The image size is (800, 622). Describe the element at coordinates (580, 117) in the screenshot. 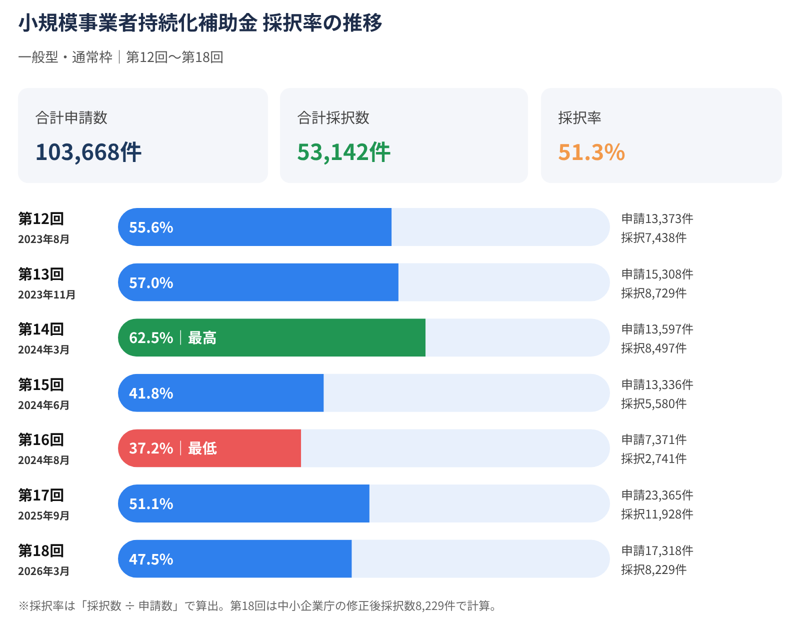

I see `text: 採択率` at that location.